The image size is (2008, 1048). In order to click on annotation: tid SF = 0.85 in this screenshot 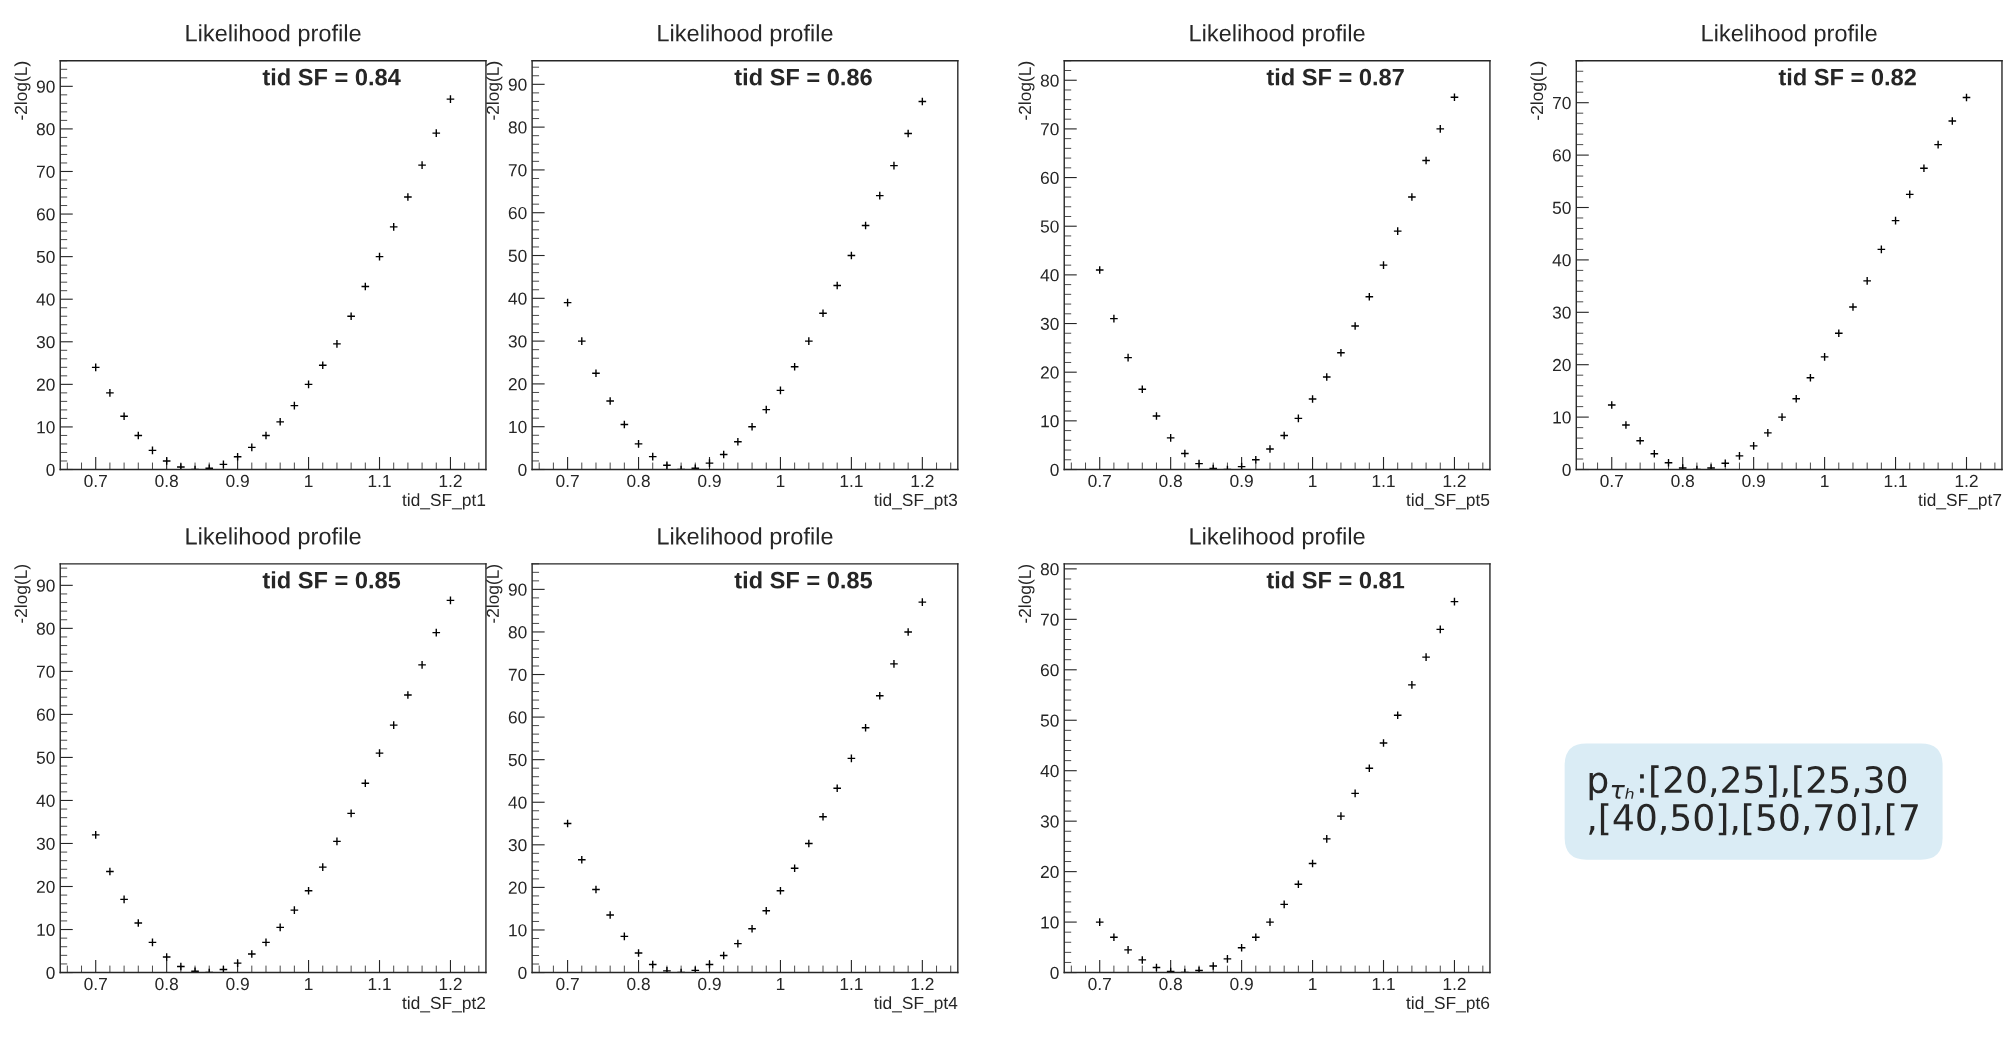, I will do `click(331, 580)`.